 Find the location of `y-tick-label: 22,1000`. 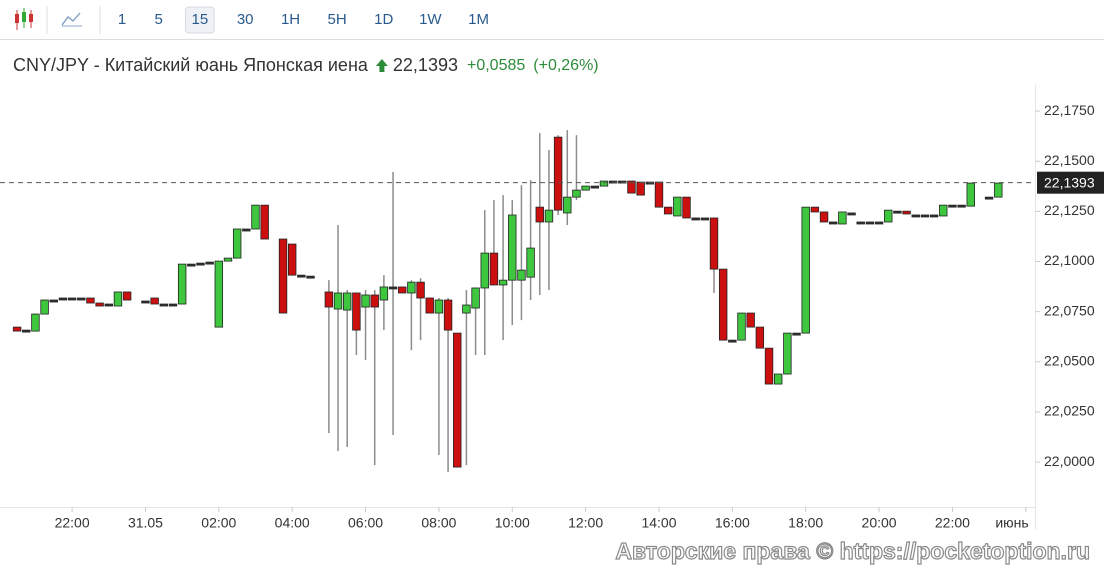

y-tick-label: 22,1000 is located at coordinates (1069, 260).